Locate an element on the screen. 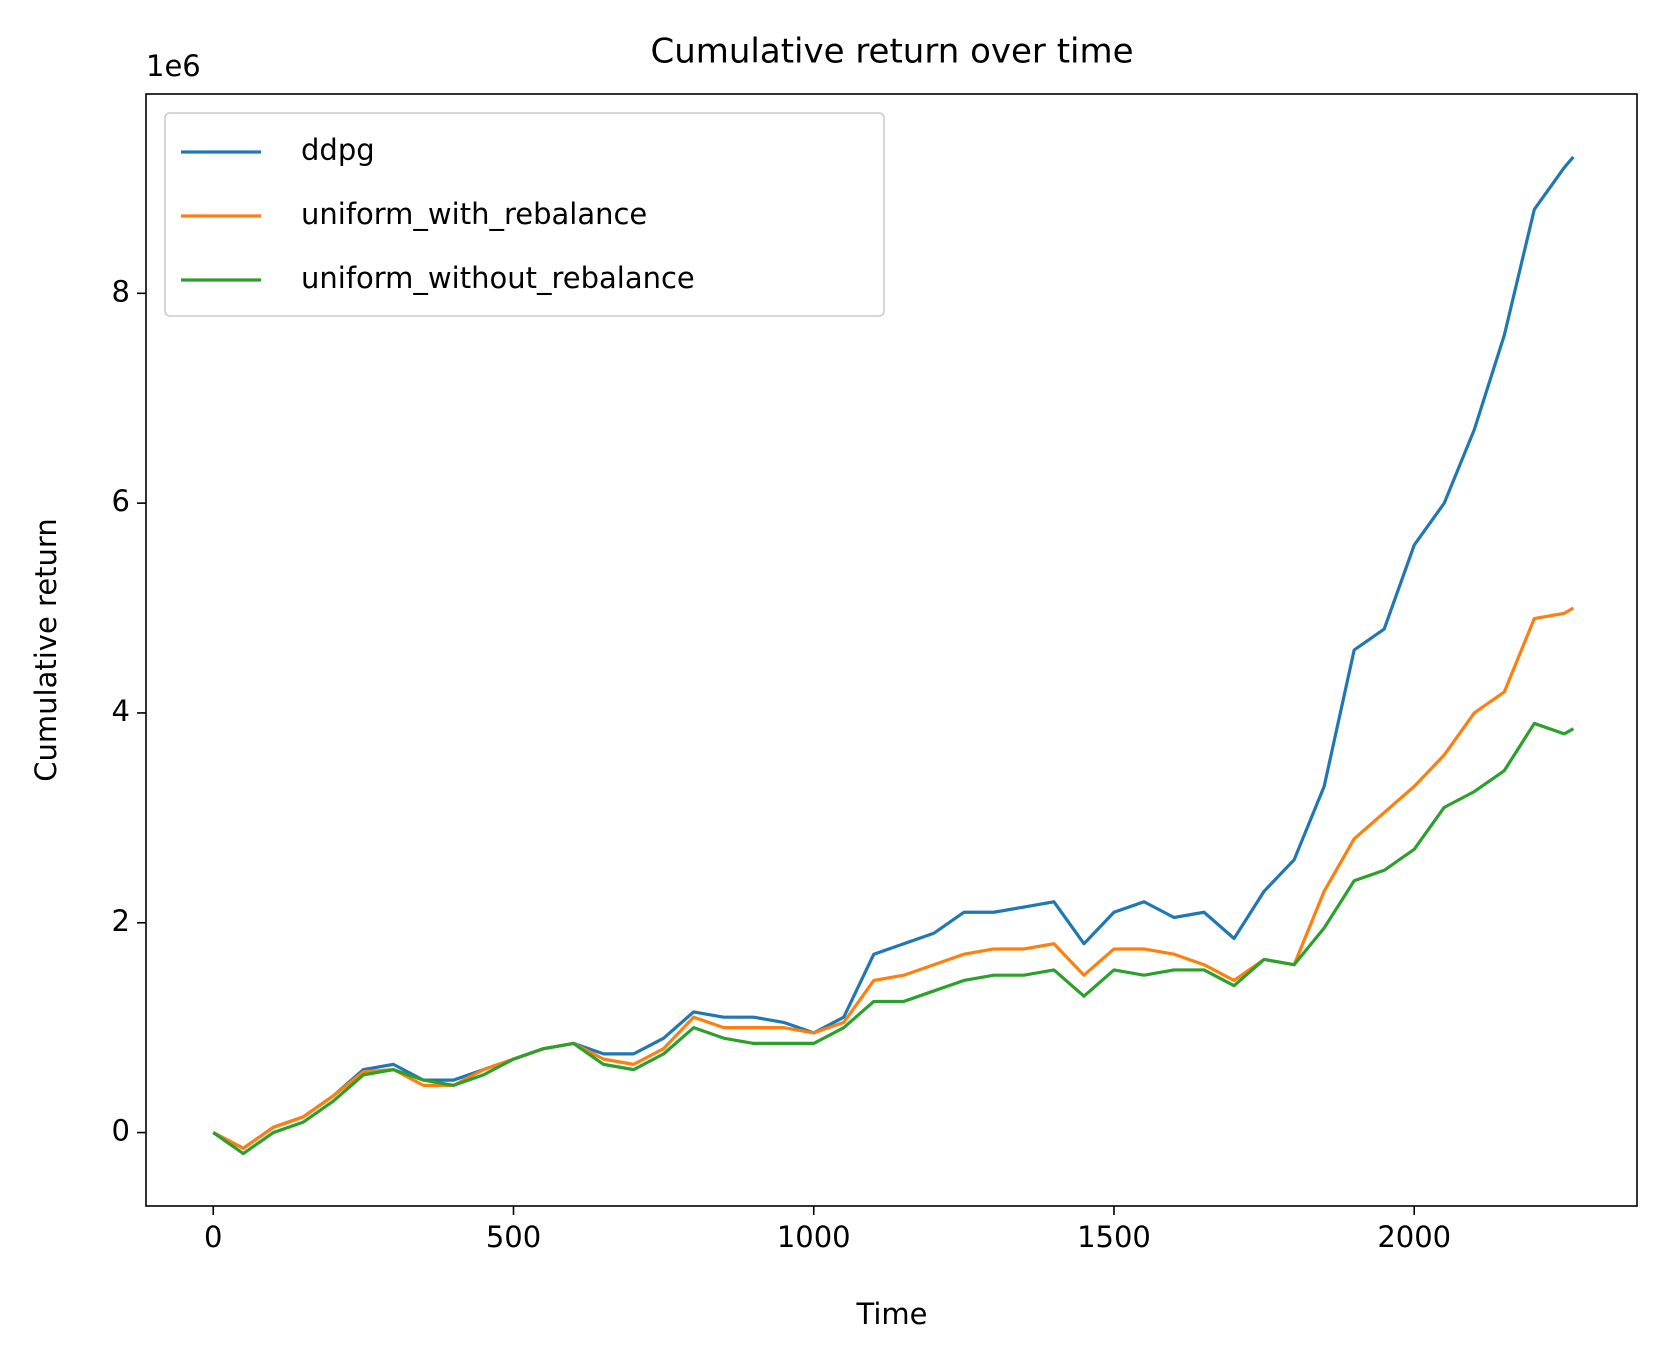 The height and width of the screenshot is (1361, 1662). x-tick-label: 2000 is located at coordinates (1414, 1237).